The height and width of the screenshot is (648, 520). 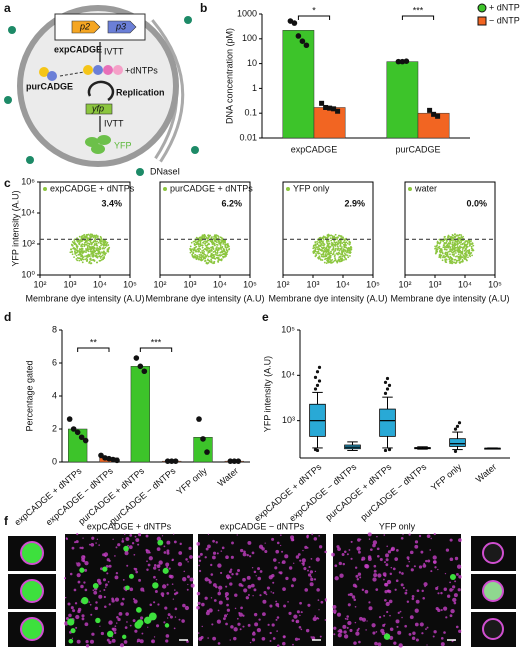 What do you see at coordinates (482, 21) in the screenshot?
I see `legend-marker` at bounding box center [482, 21].